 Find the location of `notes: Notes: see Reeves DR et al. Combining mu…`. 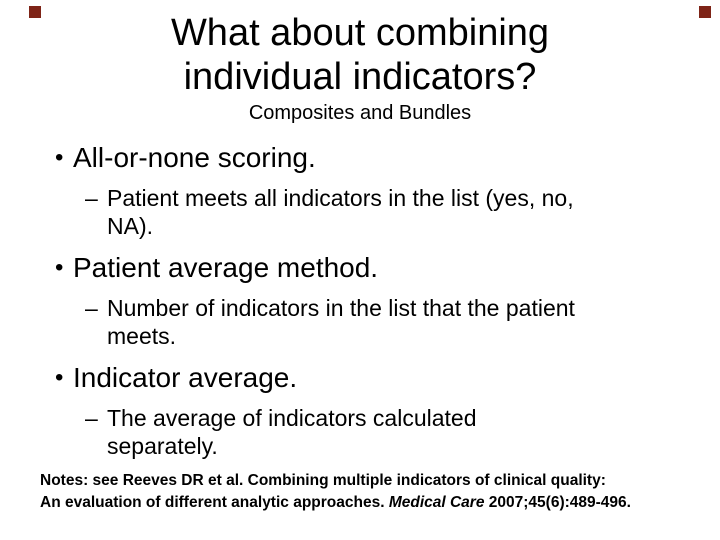

notes: Notes: see Reeves DR et al. Combining mu… is located at coordinates (372, 492).